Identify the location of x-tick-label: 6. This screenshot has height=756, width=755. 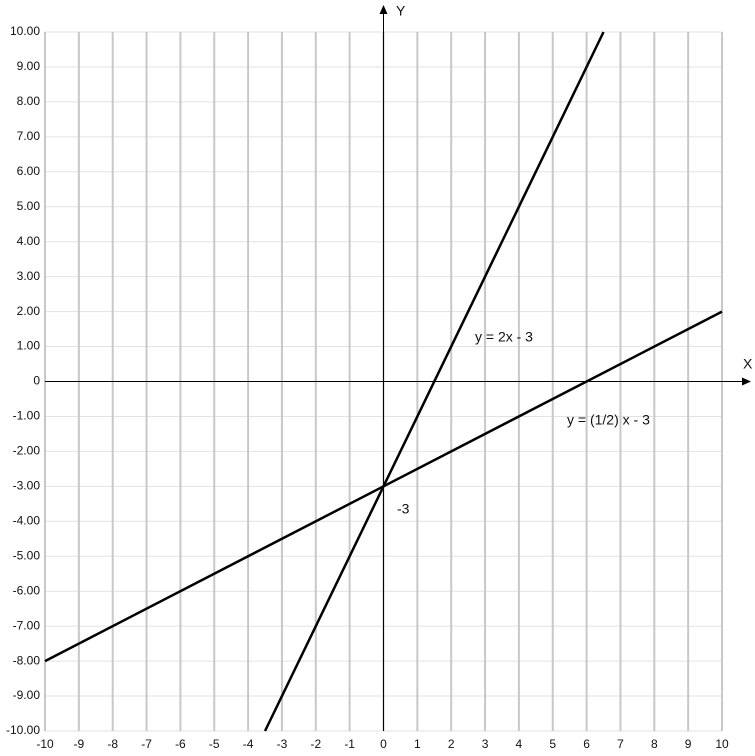
(586, 744).